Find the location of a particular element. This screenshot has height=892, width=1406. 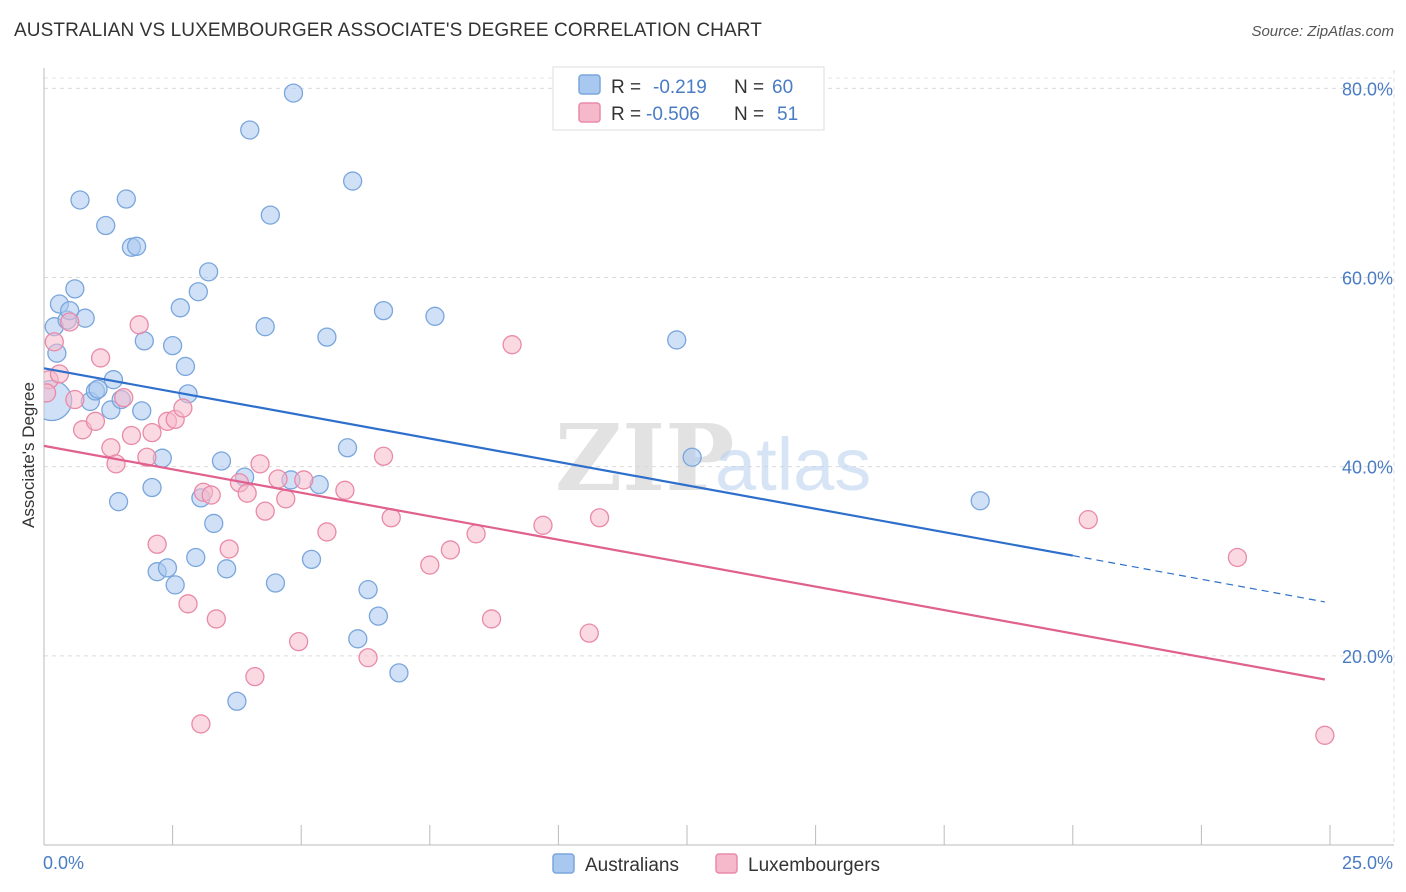

watermark-atlas: atlas is located at coordinates (793, 464).